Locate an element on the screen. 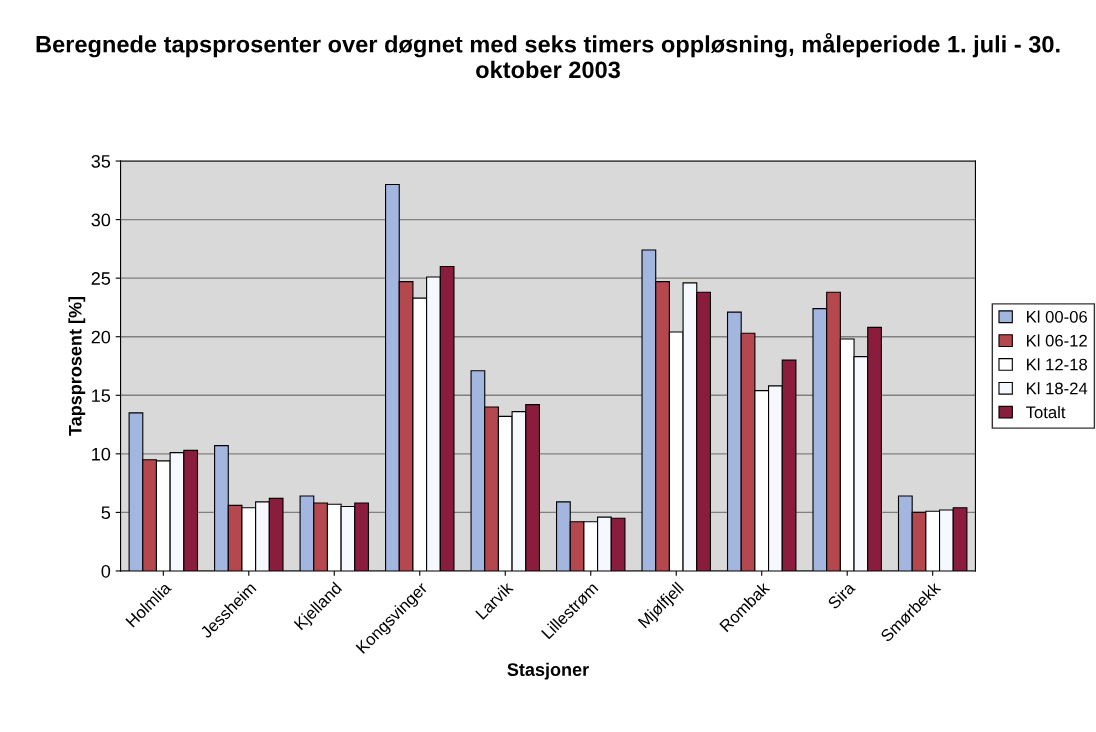 The image size is (1096, 732). x-tick-label: Sira is located at coordinates (841, 595).